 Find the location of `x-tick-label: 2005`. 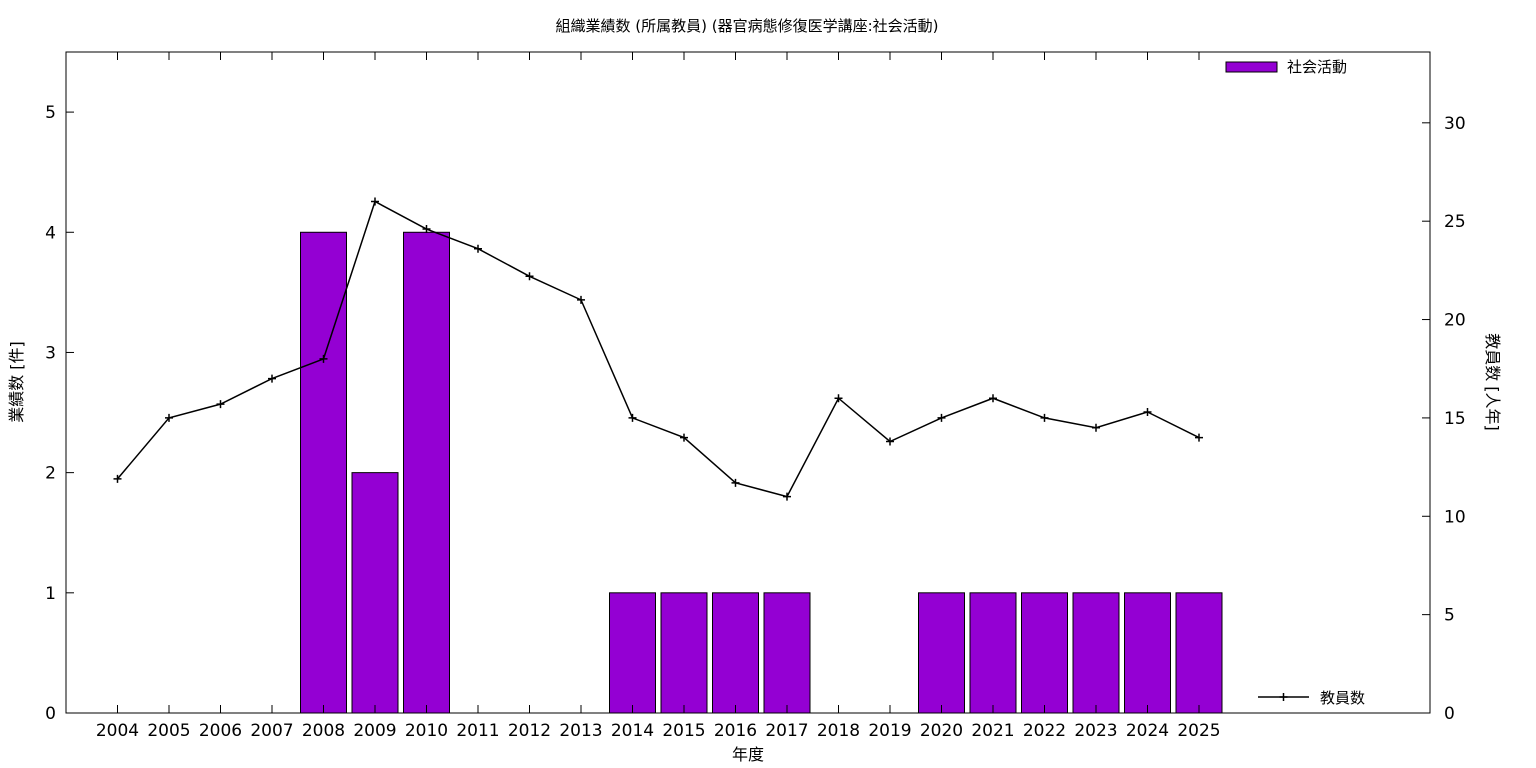

x-tick-label: 2005 is located at coordinates (168, 731).